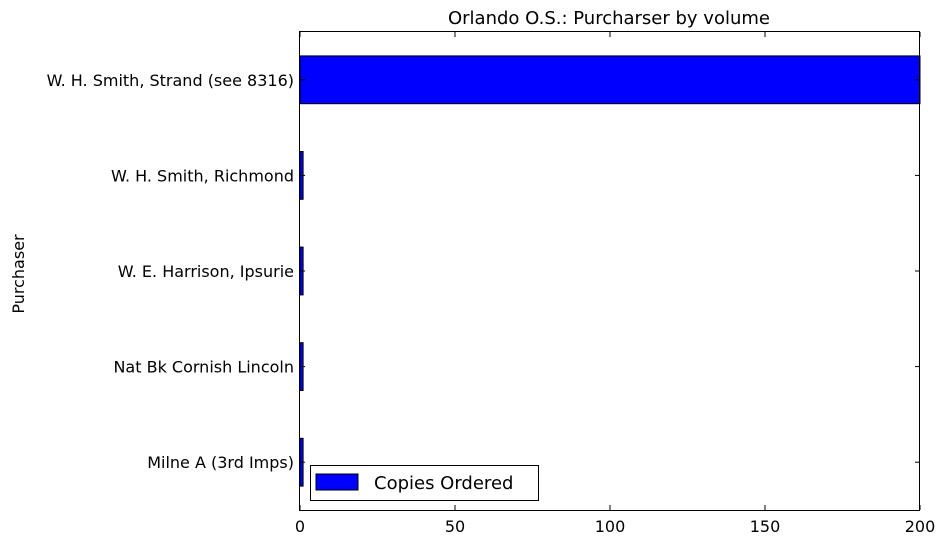 This screenshot has height=545, width=945. I want to click on y-tick-label: W. H. Smith, Richmond, so click(202, 175).